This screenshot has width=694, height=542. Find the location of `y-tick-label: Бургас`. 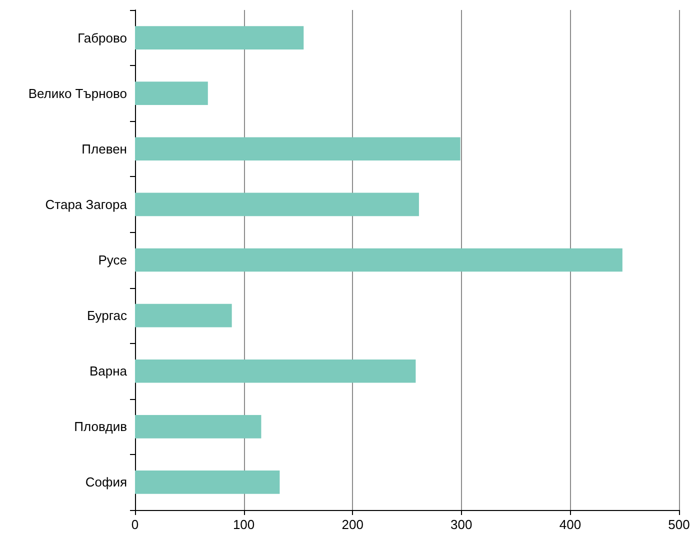

y-tick-label: Бургас is located at coordinates (107, 316).